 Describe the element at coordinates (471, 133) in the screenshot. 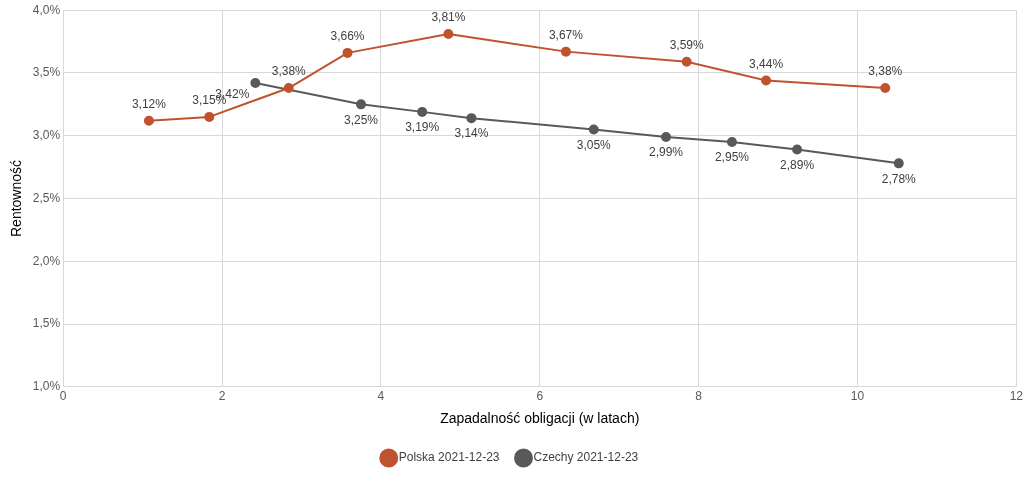

I see `data-label: 3,14%` at that location.